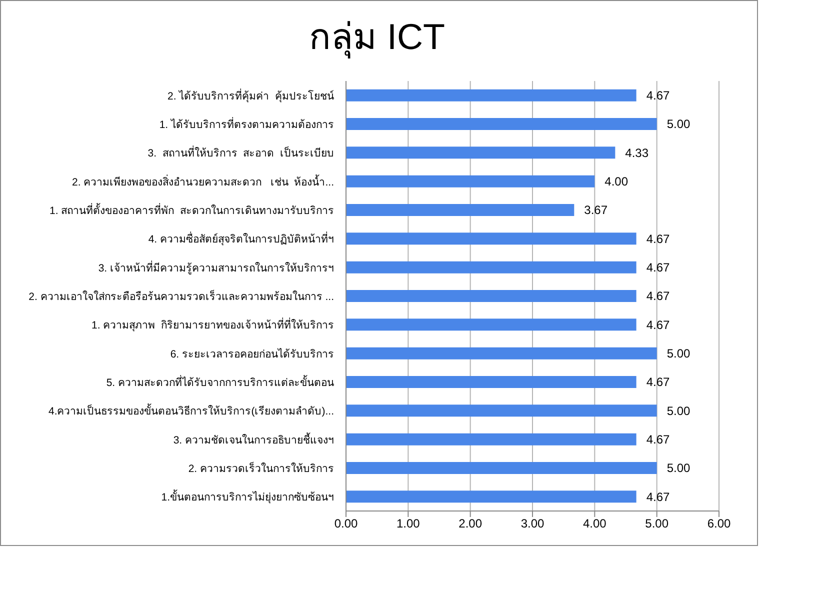 The width and height of the screenshot is (817, 615). I want to click on chart-title: กลุ่ม ICT, so click(377, 37).